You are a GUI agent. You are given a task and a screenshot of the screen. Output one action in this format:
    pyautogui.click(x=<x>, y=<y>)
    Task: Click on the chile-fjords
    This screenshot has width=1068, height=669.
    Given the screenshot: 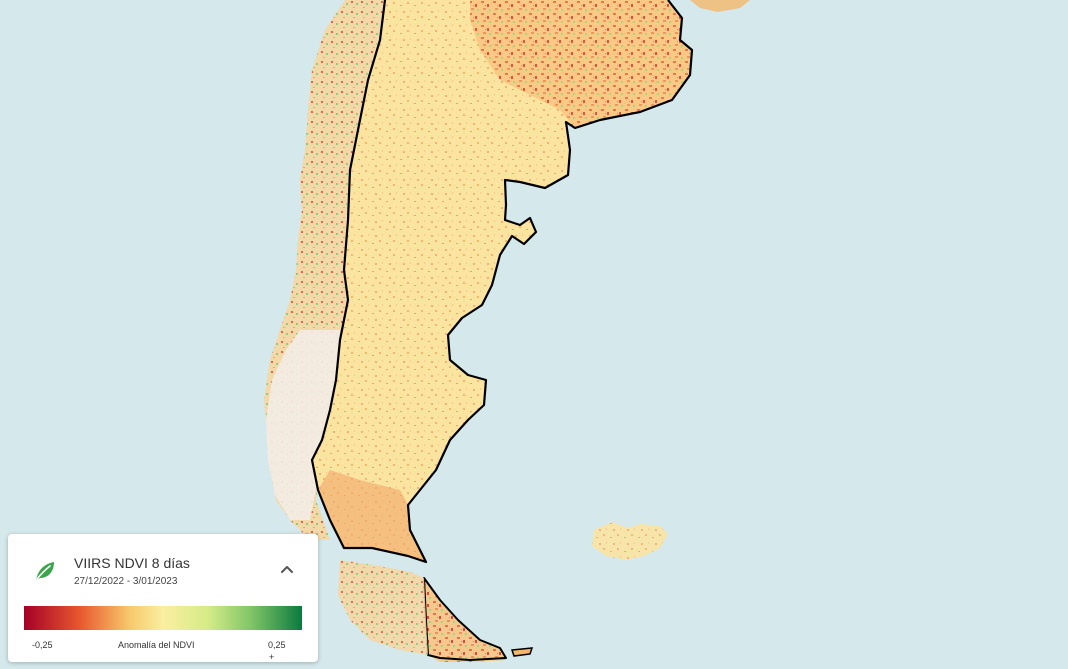 What is the action you would take?
    pyautogui.click(x=303, y=425)
    